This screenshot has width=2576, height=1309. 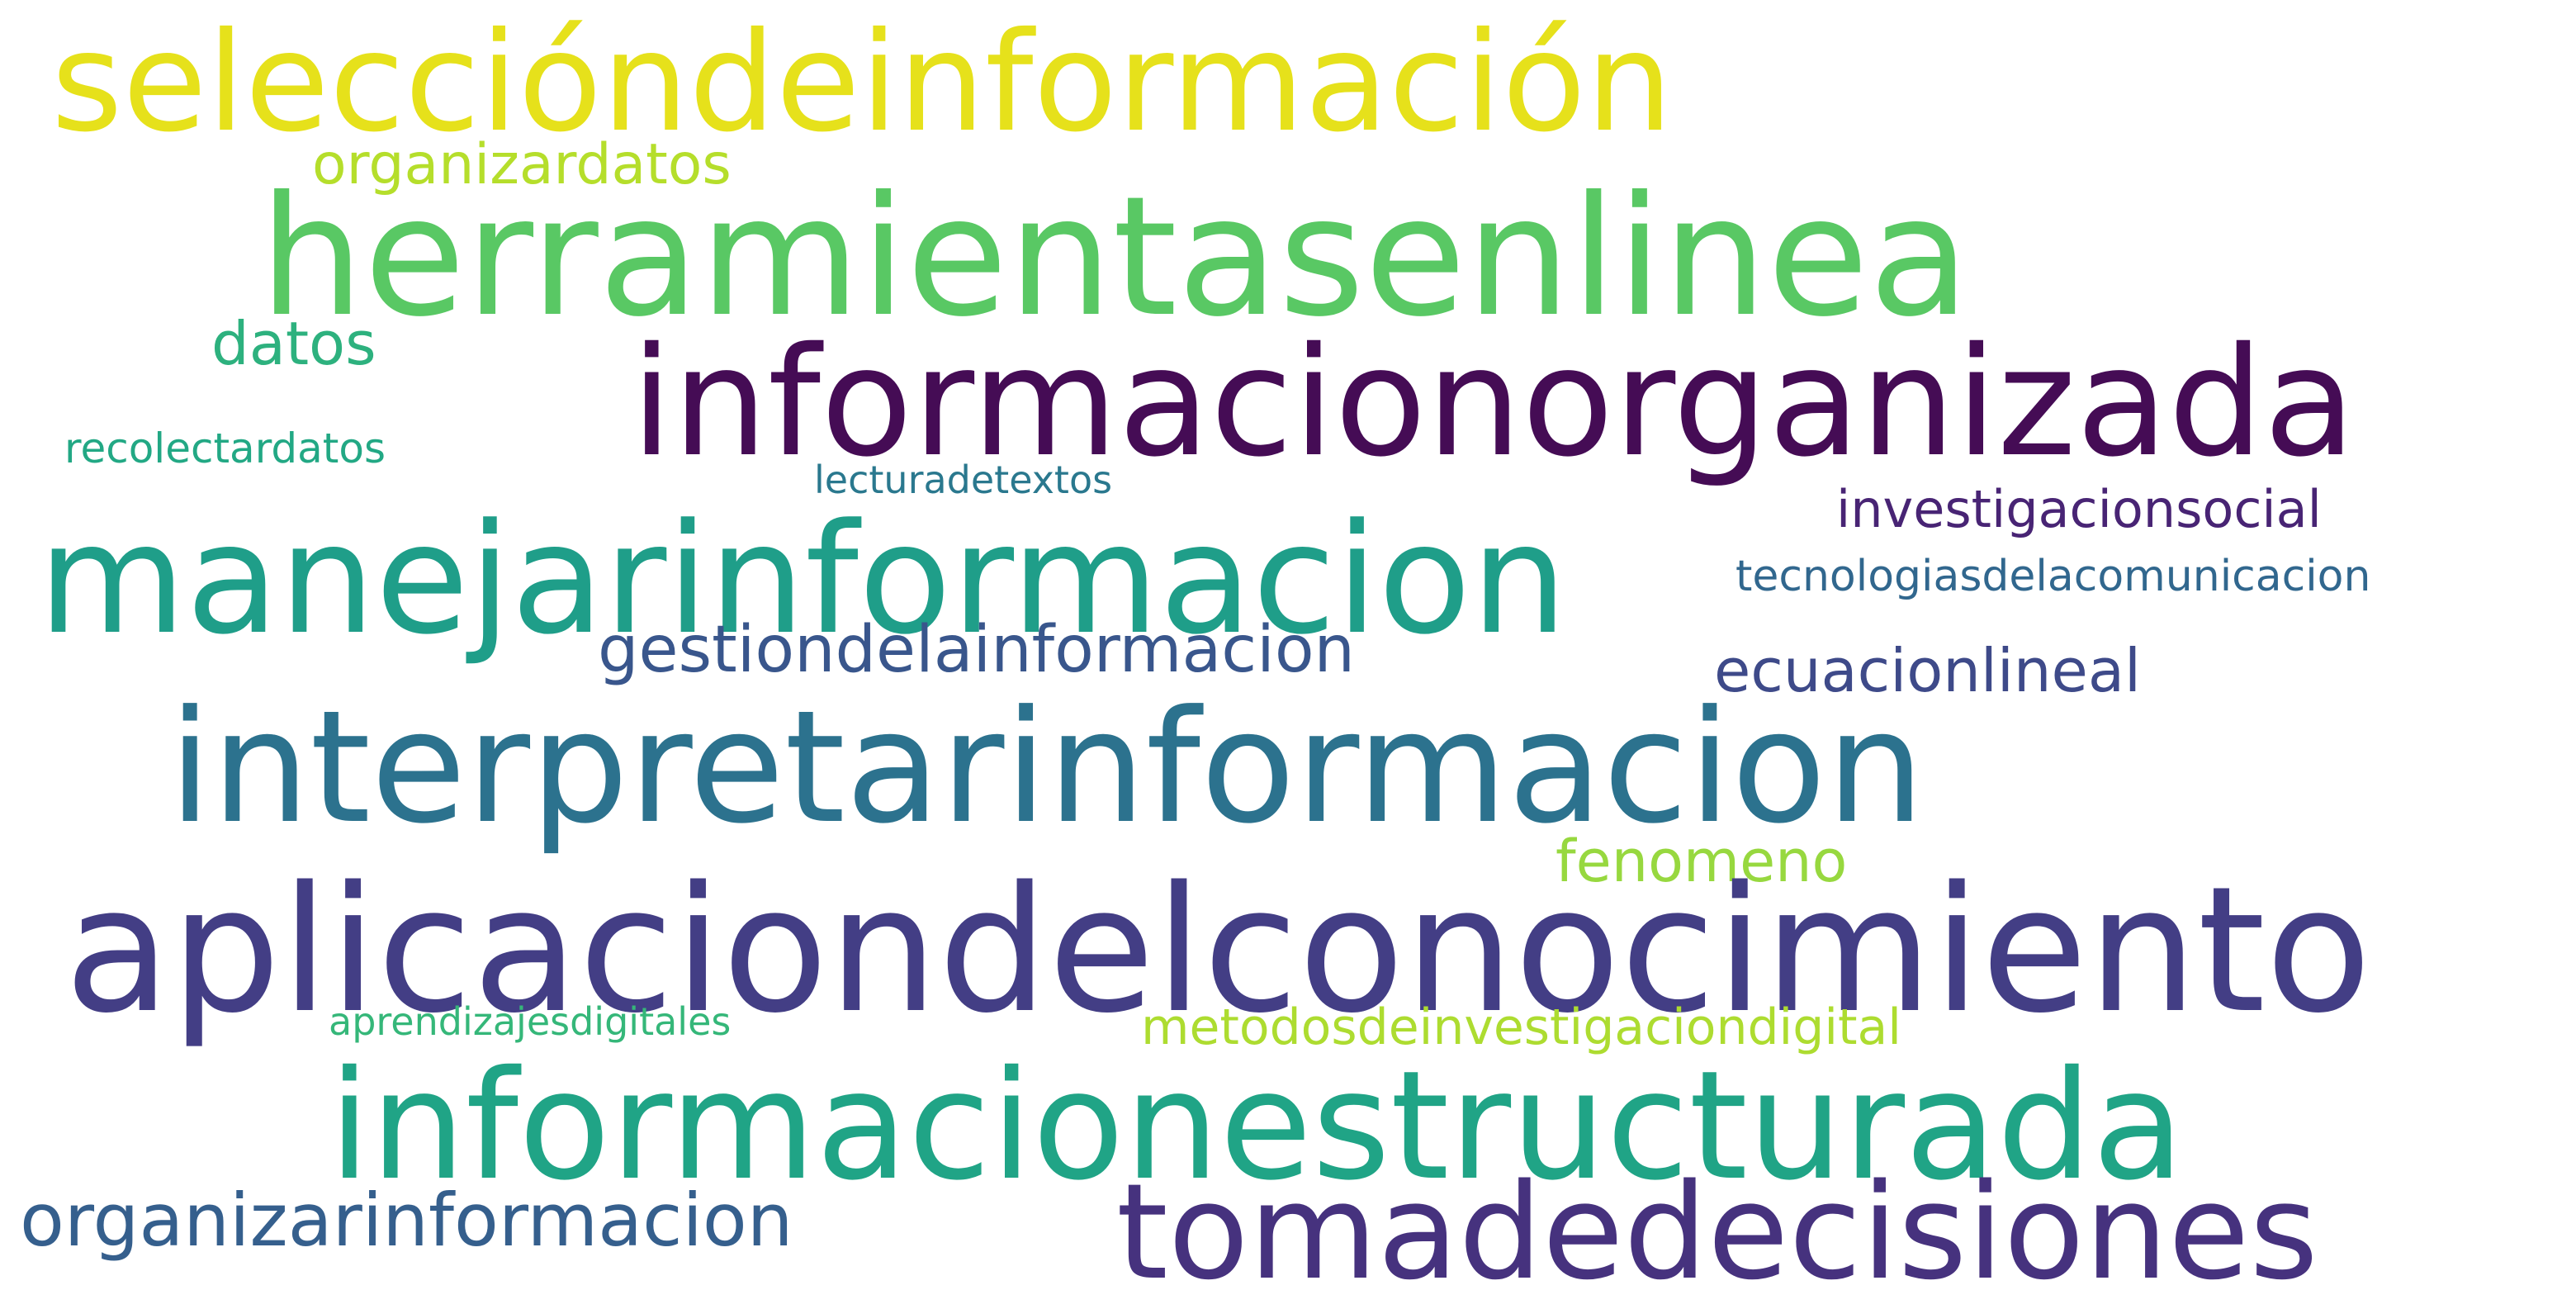 I want to click on word-metodos-de-investigacion-digital: metodosdeinvestigaciondigital, so click(x=1521, y=1027).